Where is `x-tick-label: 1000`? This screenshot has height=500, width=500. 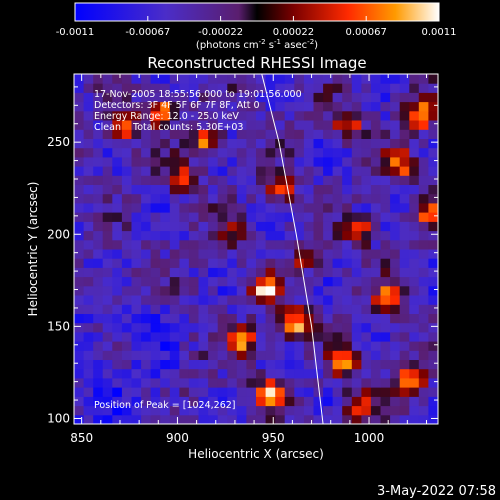 x-tick-label: 1000 is located at coordinates (369, 438).